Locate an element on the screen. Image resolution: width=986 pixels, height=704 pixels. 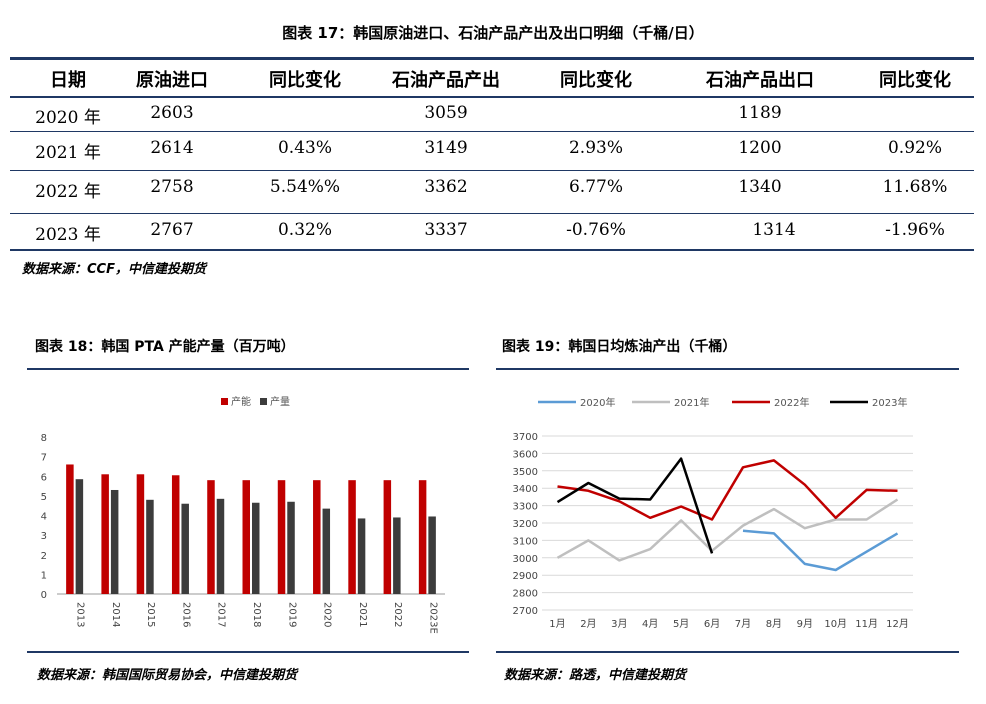
legend-label: 2022年 is located at coordinates (791, 402).